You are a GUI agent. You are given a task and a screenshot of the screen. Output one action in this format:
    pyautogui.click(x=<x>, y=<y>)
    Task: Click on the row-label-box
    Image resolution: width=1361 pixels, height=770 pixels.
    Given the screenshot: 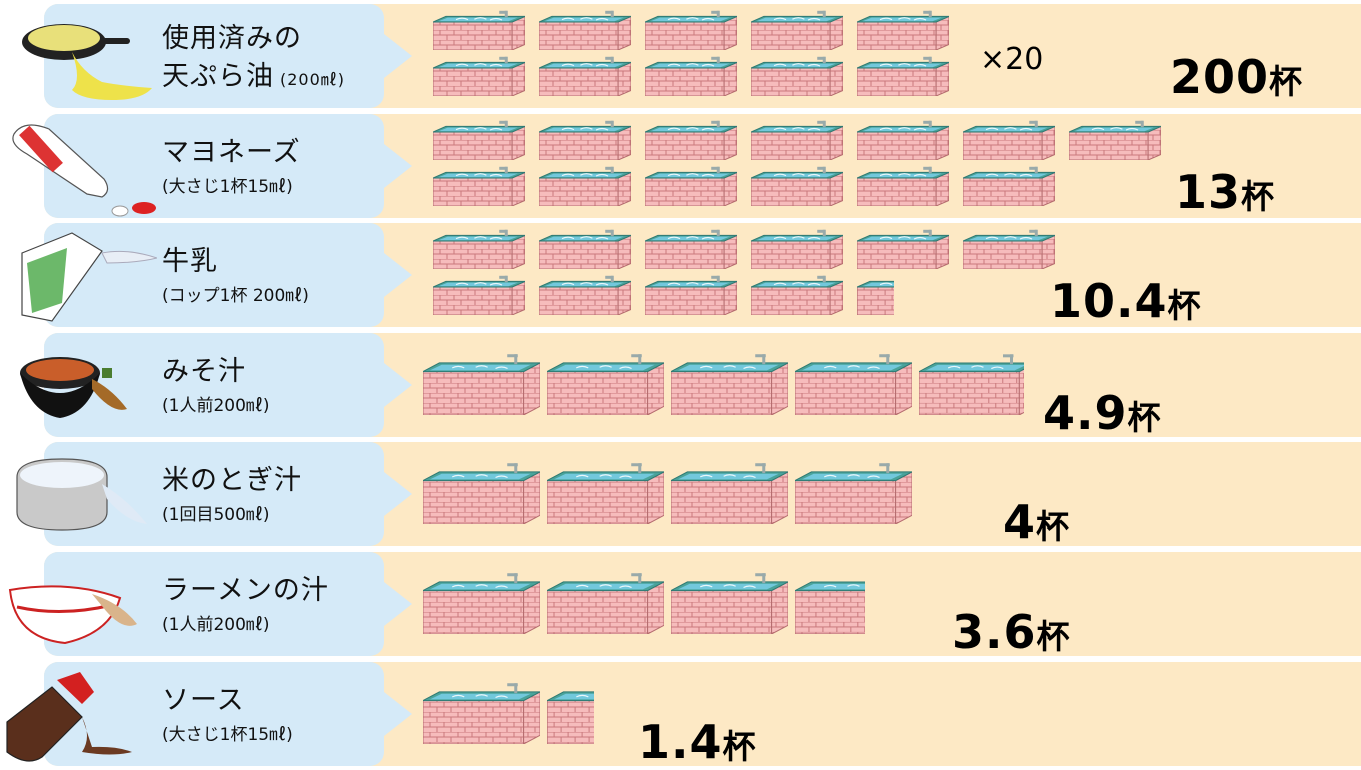 What is the action you would take?
    pyautogui.click(x=214, y=275)
    